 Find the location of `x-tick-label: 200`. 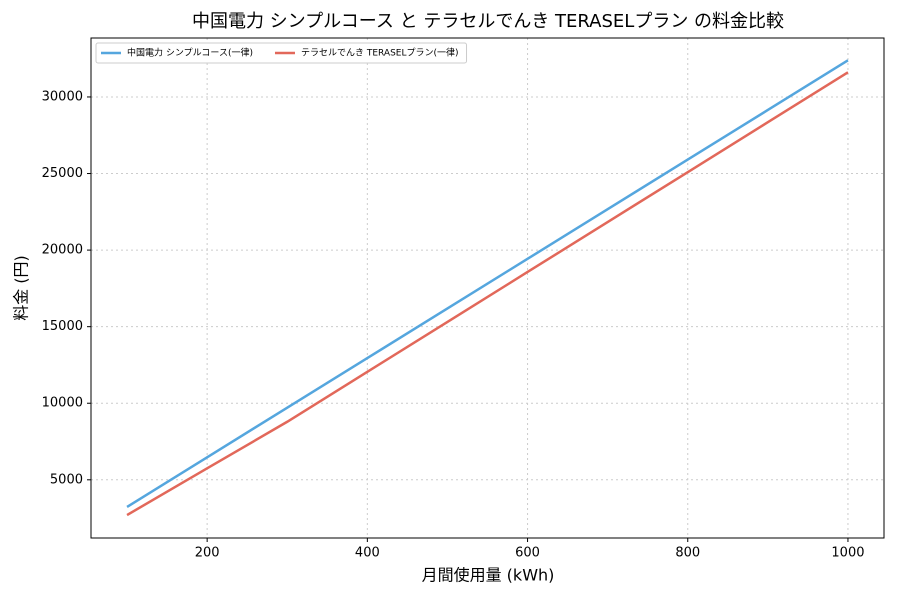

x-tick-label: 200 is located at coordinates (207, 553).